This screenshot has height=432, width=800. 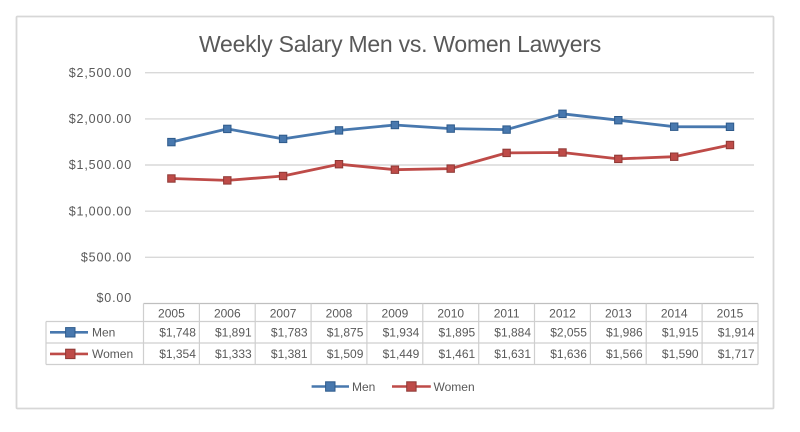 What do you see at coordinates (401, 333) in the screenshot?
I see `svg-text: $1,934` at bounding box center [401, 333].